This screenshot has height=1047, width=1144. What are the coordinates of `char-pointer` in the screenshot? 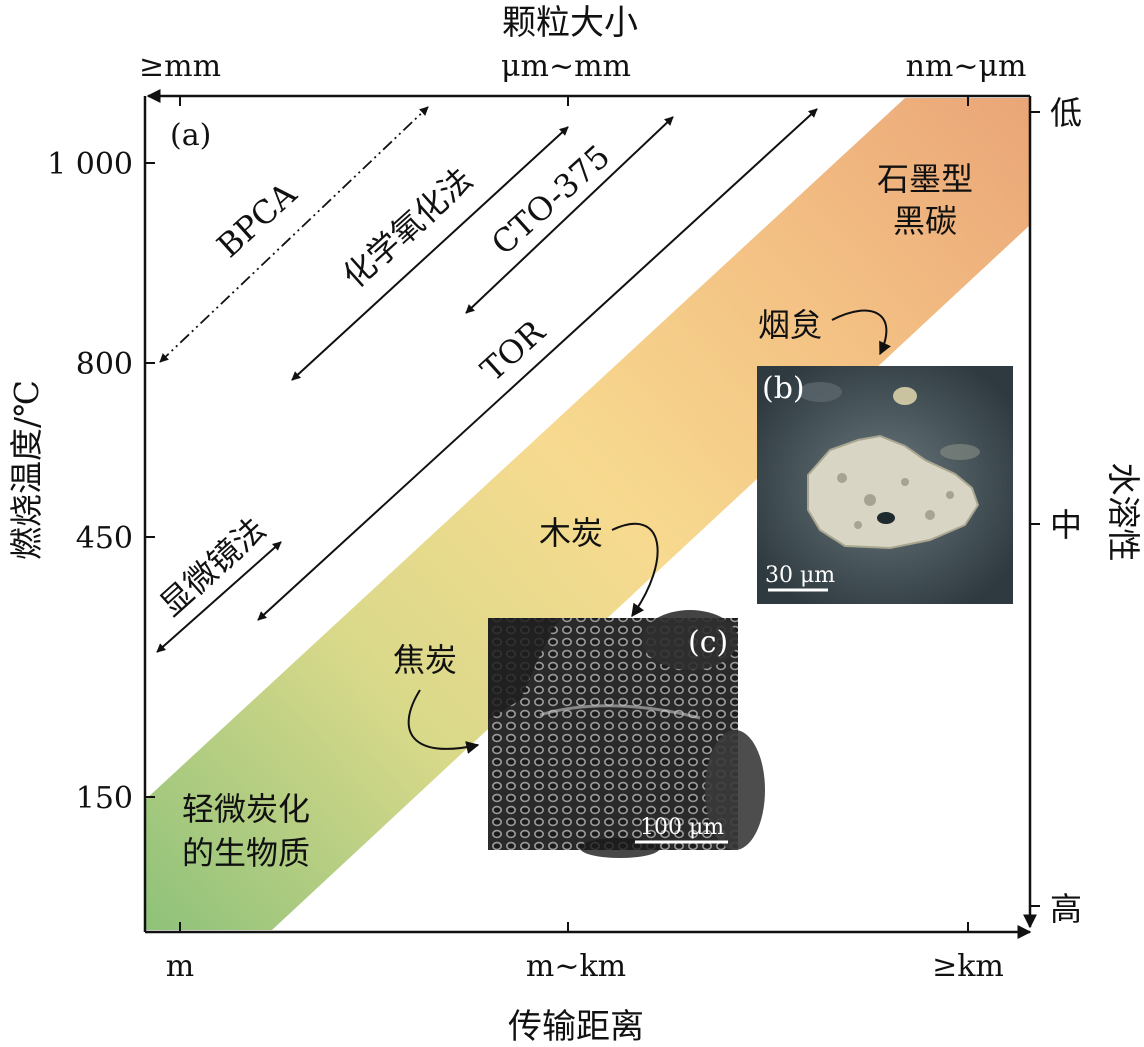 It's located at (443, 721).